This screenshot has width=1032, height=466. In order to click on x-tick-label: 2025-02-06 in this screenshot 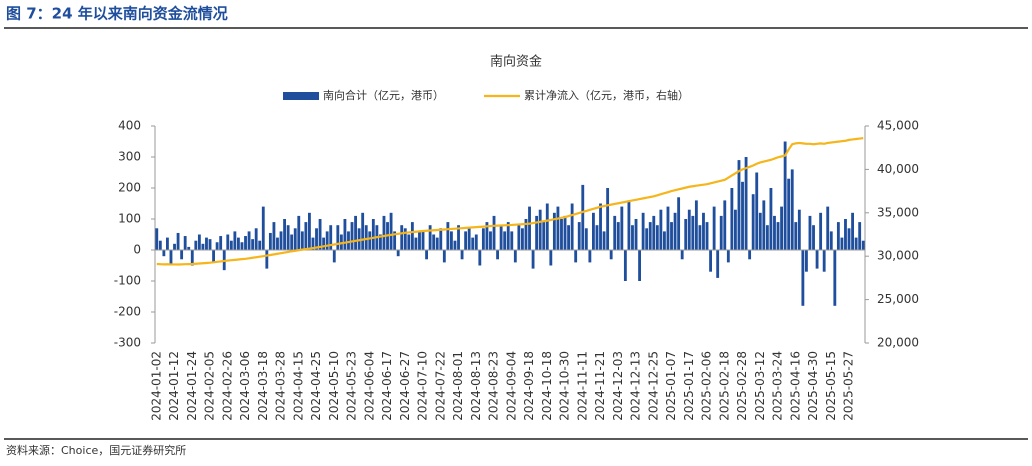, I will do `click(707, 386)`.